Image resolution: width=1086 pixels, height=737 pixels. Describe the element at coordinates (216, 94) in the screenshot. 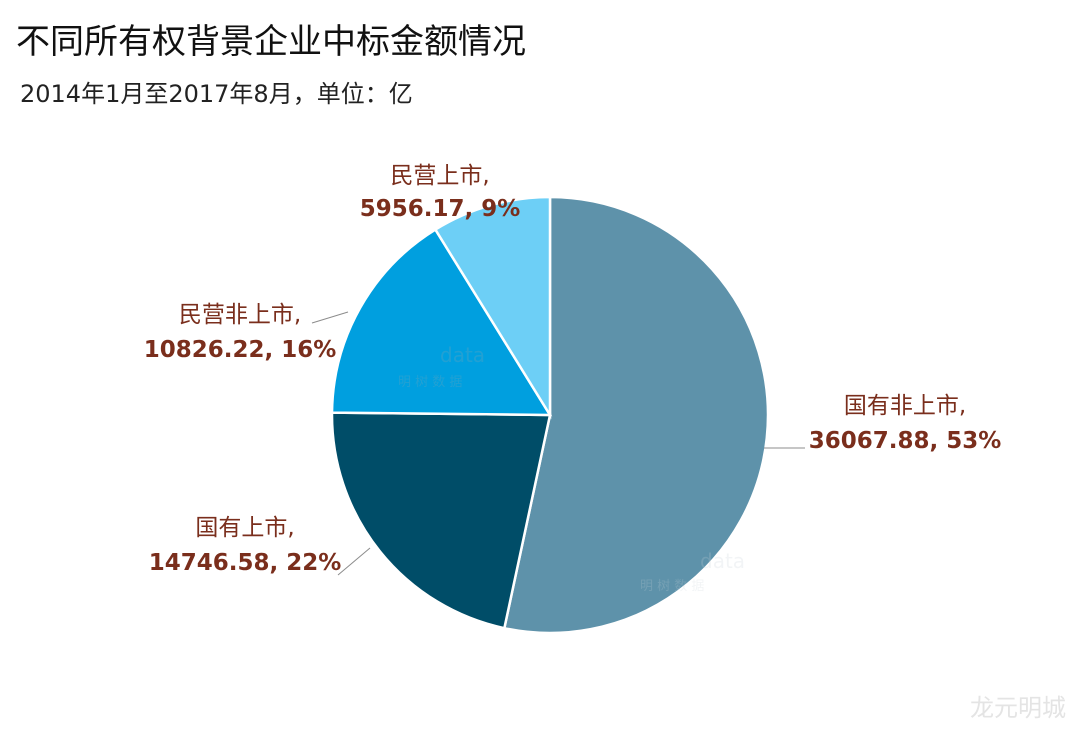

I see `chart-subtitle: 2014年1月至2017年8月，单位：亿` at that location.